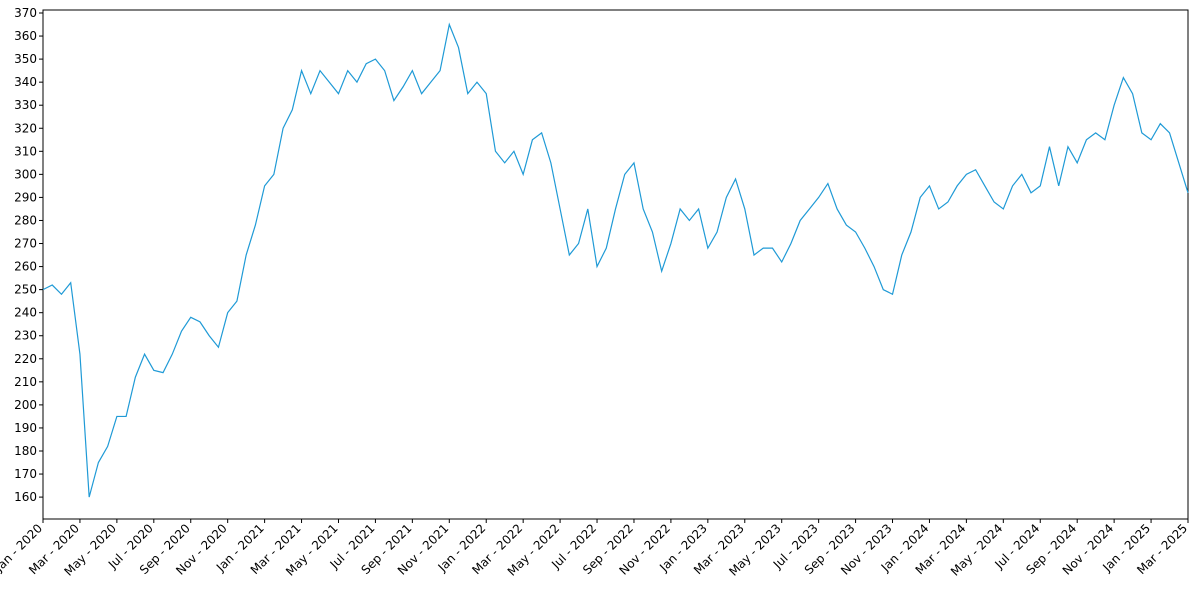 The image size is (1200, 600). Describe the element at coordinates (25, 36) in the screenshot. I see `y-tick-label: 360` at that location.